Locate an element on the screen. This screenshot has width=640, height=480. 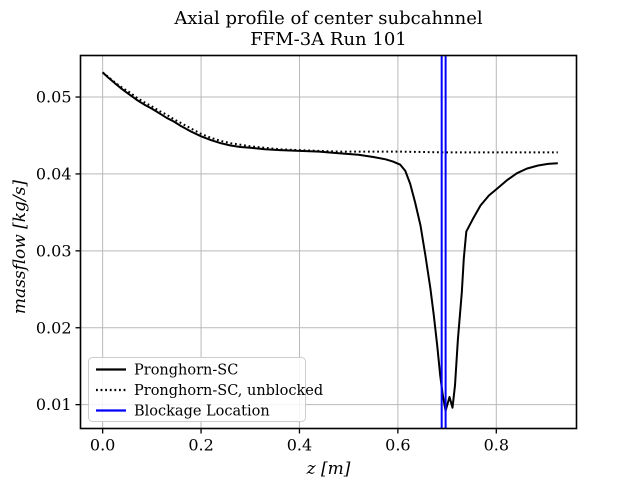
legend-label: Pronghorn-SC is located at coordinates (186, 371).